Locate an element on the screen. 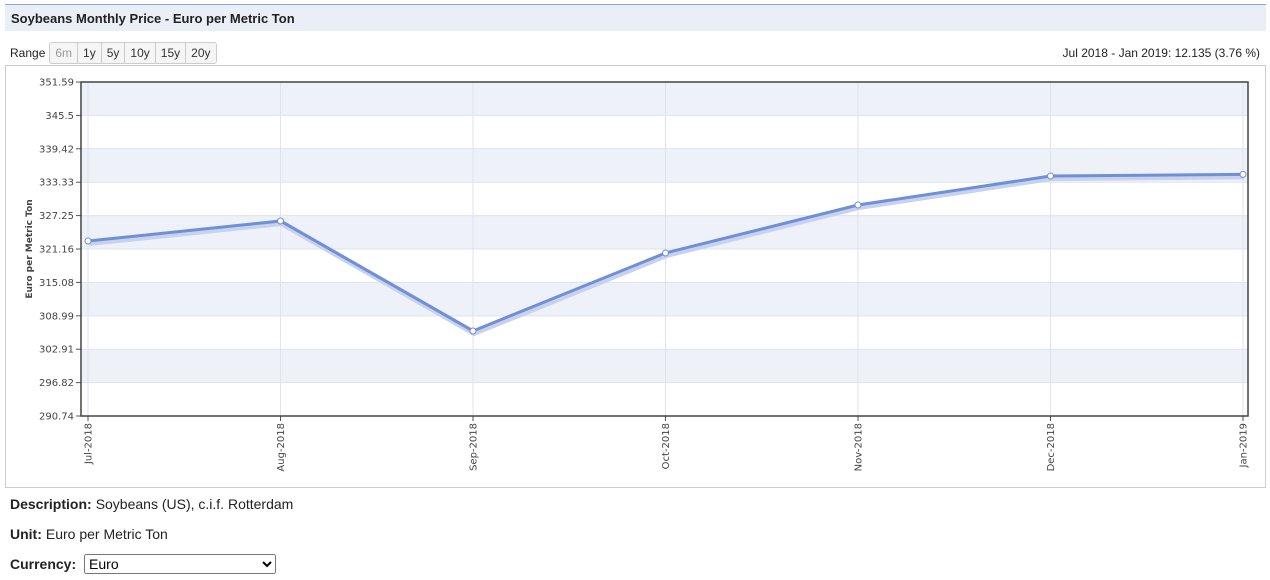 The image size is (1270, 580). y-tick-label: 290.74 is located at coordinates (56, 417).